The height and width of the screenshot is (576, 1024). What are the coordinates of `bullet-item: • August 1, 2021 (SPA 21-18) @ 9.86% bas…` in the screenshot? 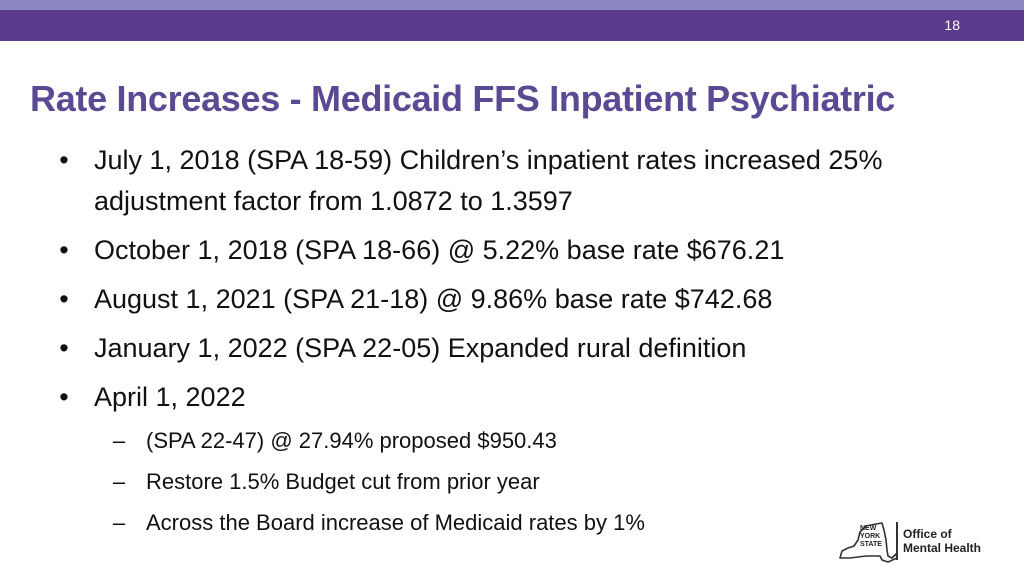 It's located at (506, 299).